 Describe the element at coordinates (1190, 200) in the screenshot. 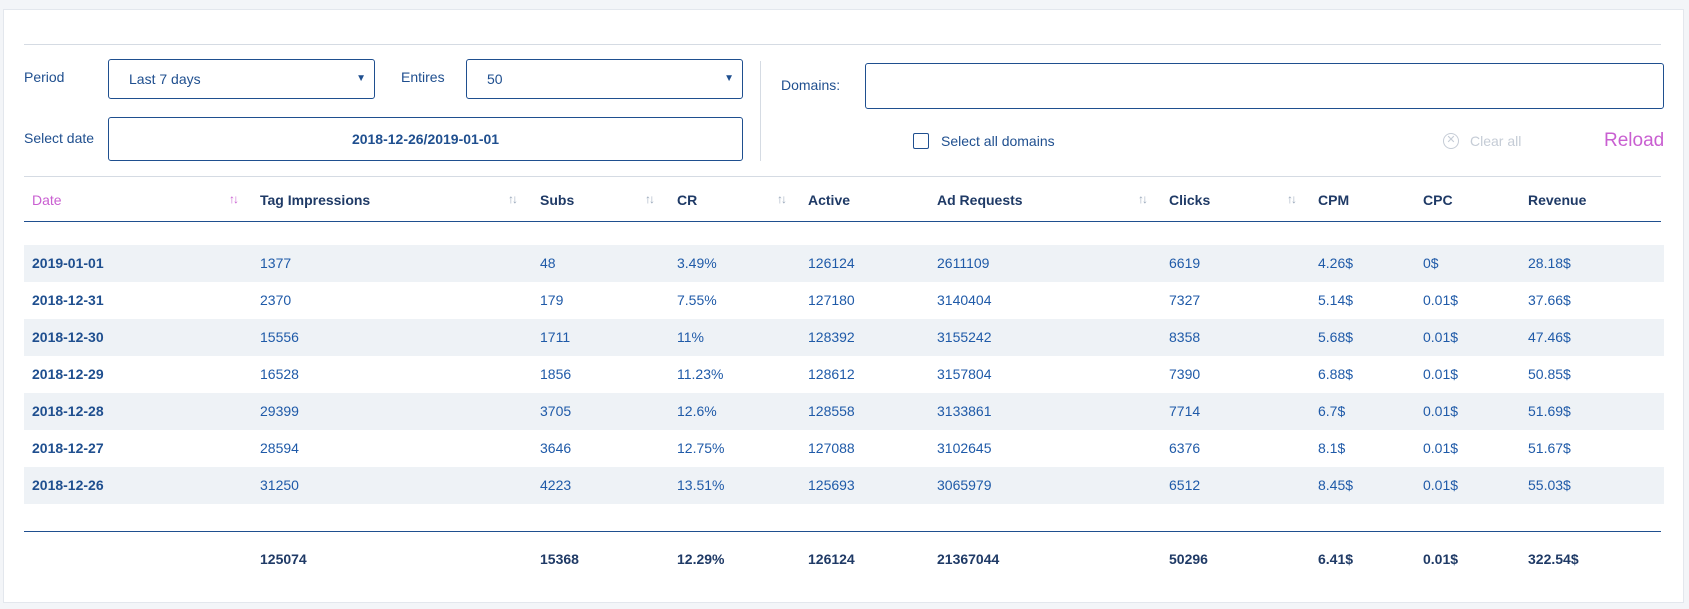

I see `column-header-clicks: Clicks` at that location.